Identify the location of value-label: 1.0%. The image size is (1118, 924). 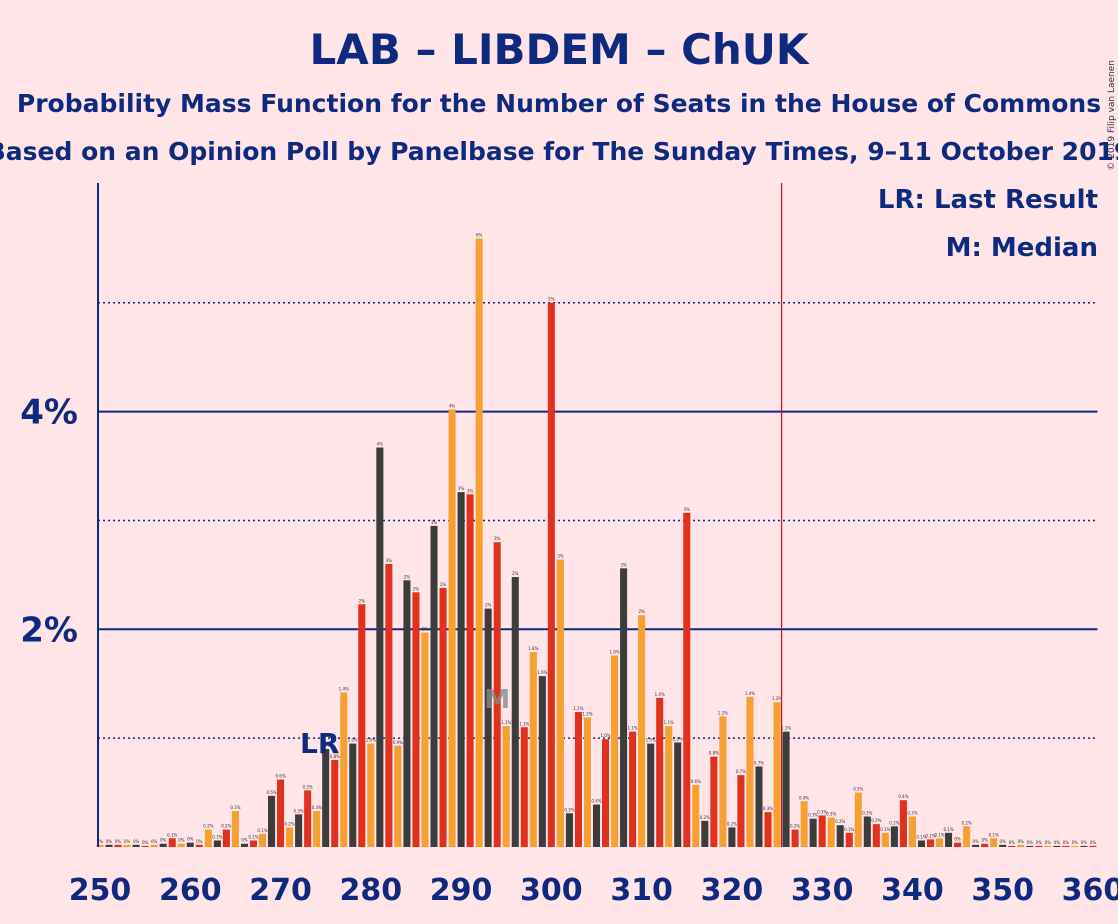
(605, 735).